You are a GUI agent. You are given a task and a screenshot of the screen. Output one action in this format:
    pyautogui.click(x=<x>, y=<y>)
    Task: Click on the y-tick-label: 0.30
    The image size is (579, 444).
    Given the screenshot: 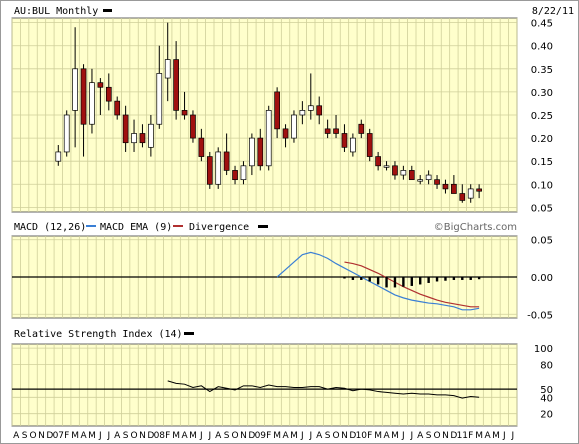 What is the action you would take?
    pyautogui.click(x=542, y=93)
    